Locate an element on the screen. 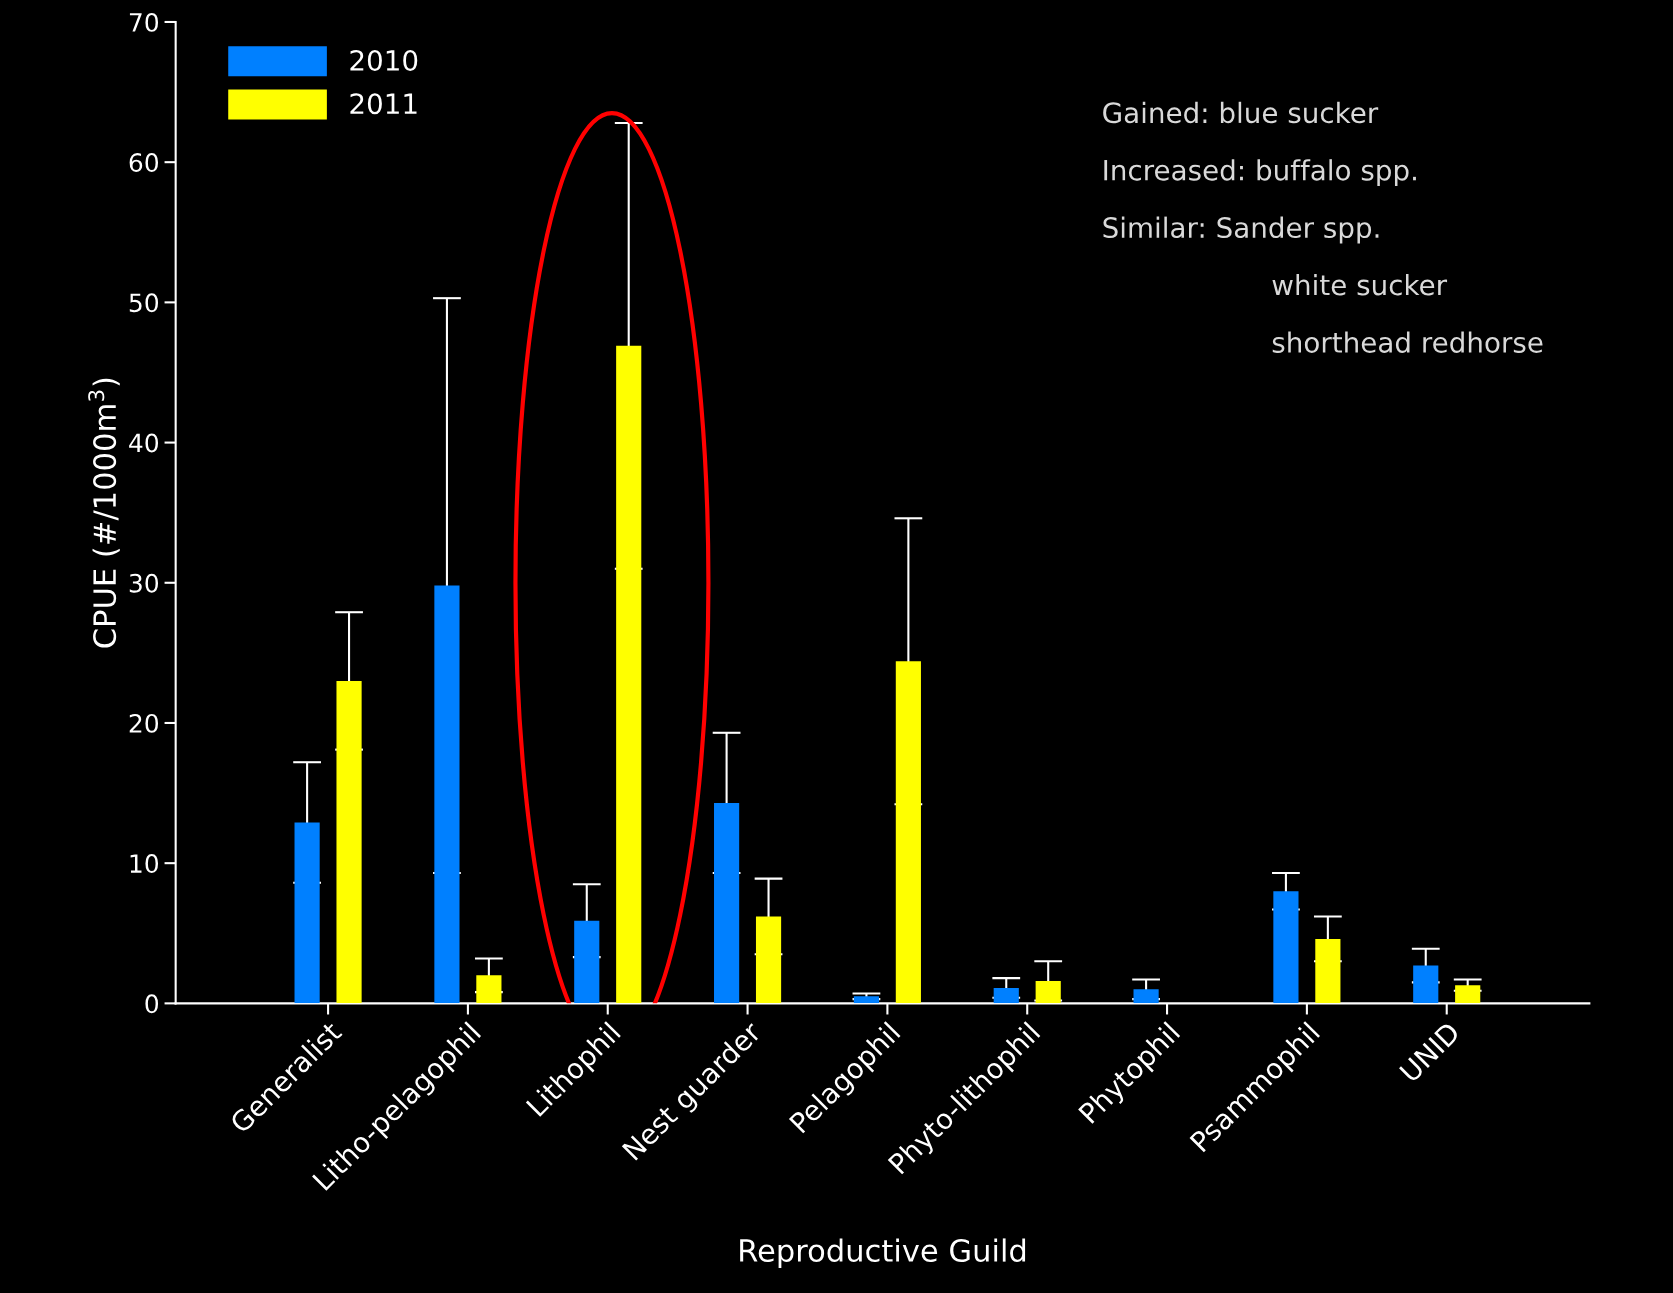  y-tick-label: 10 is located at coordinates (144, 864).